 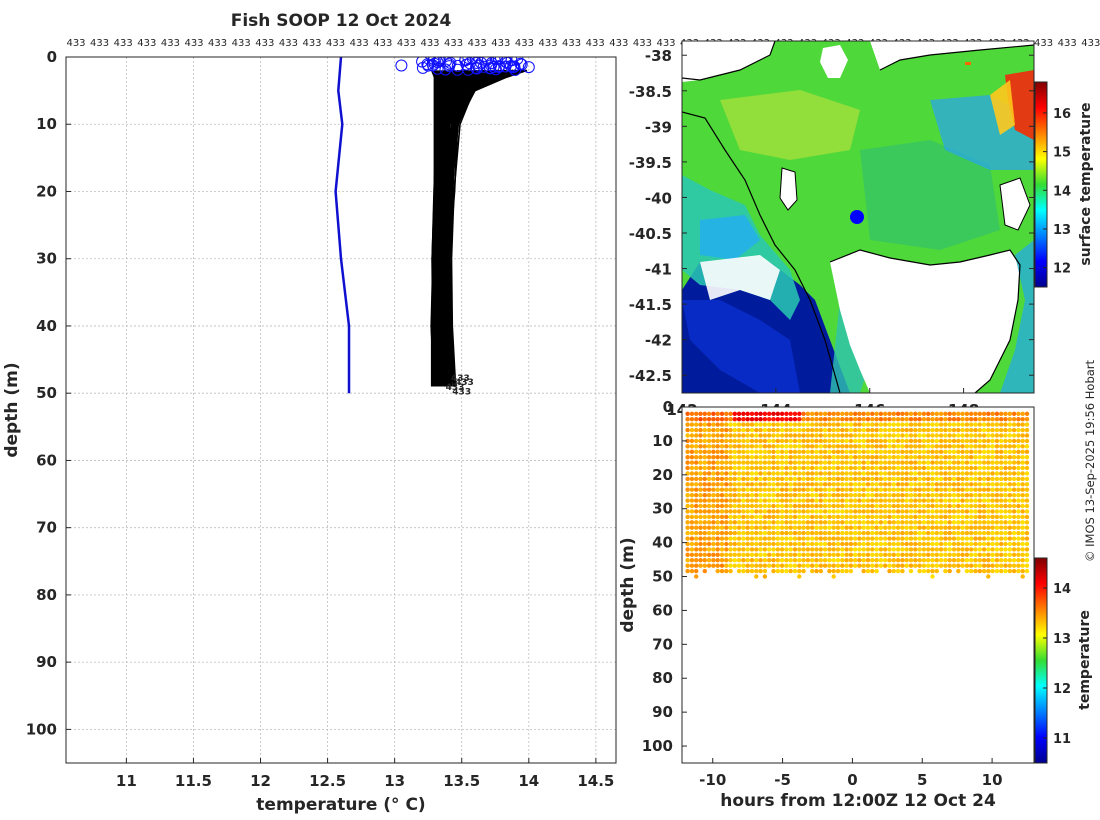 What do you see at coordinates (46, 326) in the screenshot?
I see `profile-y-tick-label: 40` at bounding box center [46, 326].